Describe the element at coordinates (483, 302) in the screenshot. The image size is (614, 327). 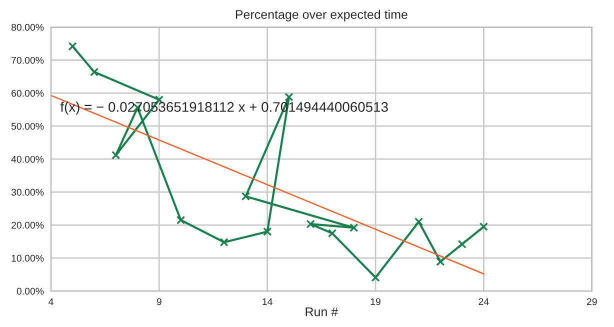
I see `x-tick-label: 24` at that location.